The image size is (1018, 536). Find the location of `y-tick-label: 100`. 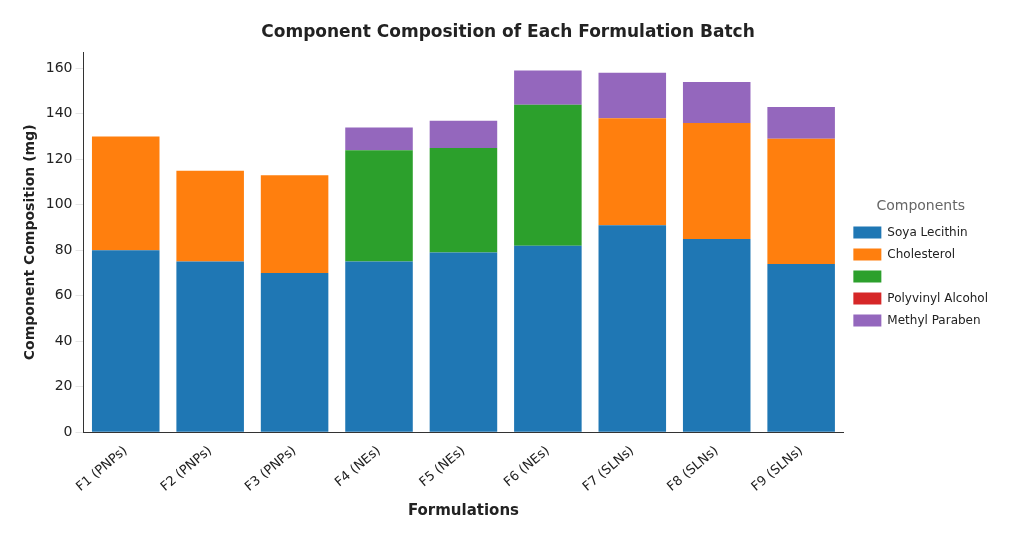

y-tick-label: 100 is located at coordinates (59, 203).